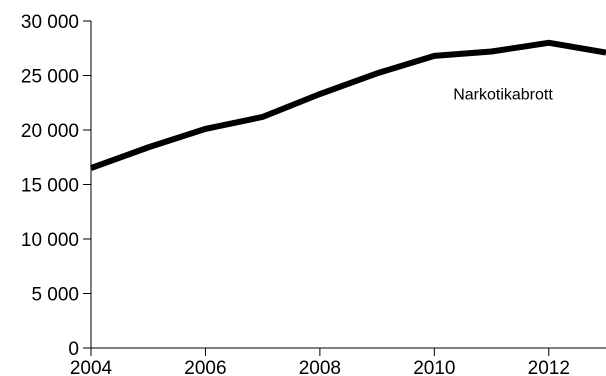 The image size is (606, 376). Describe the element at coordinates (50, 240) in the screenshot. I see `y-tick-label: 10 000` at that location.